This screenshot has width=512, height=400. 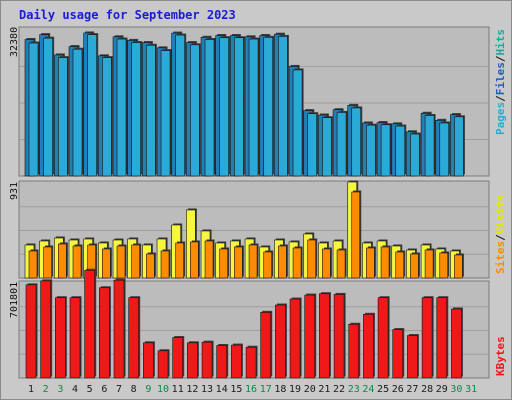 I want to click on day-label: 26, so click(x=398, y=389).